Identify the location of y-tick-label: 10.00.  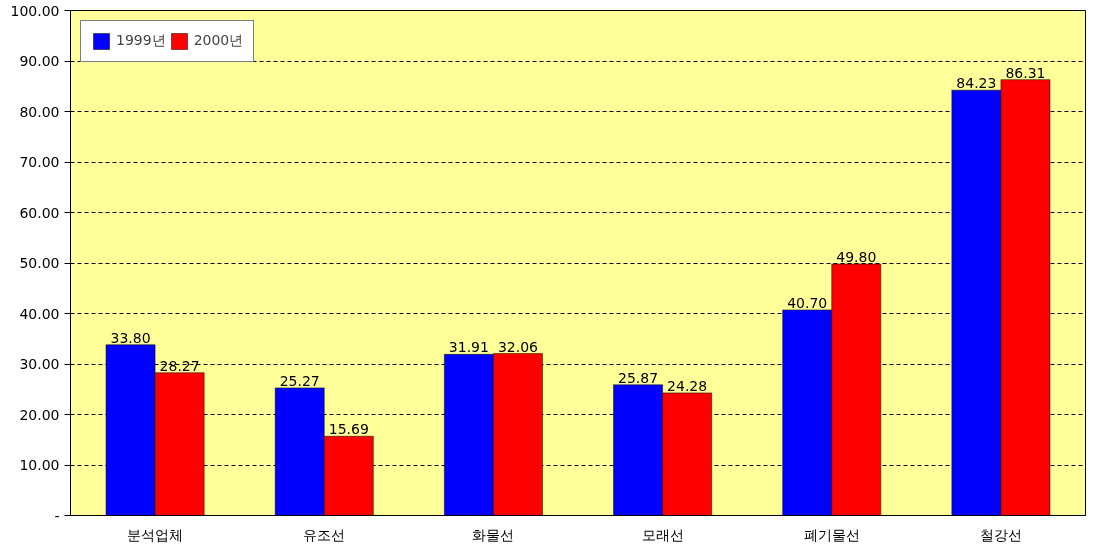
(39, 465).